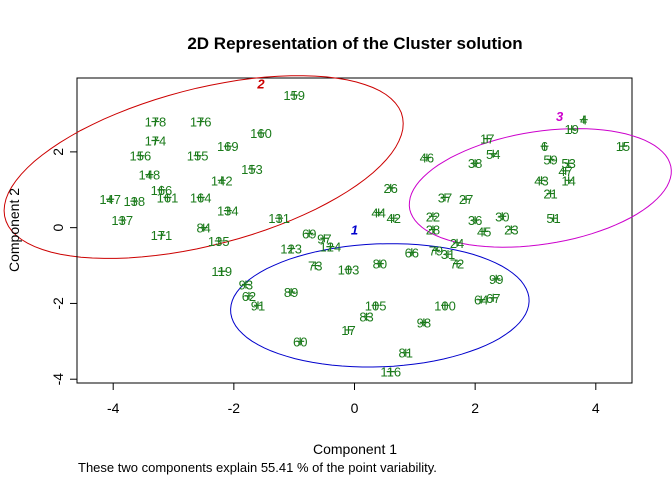 The height and width of the screenshot is (480, 672). I want to click on point-label: 169, so click(228, 146).